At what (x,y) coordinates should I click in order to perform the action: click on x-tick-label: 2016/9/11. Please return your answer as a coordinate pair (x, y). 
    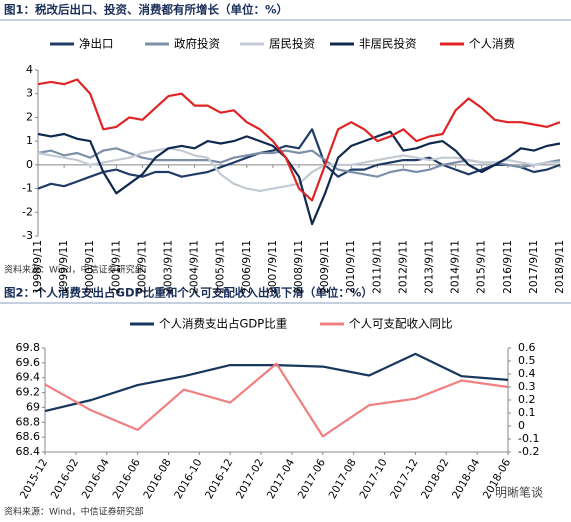
    Looking at the image, I should click on (508, 267).